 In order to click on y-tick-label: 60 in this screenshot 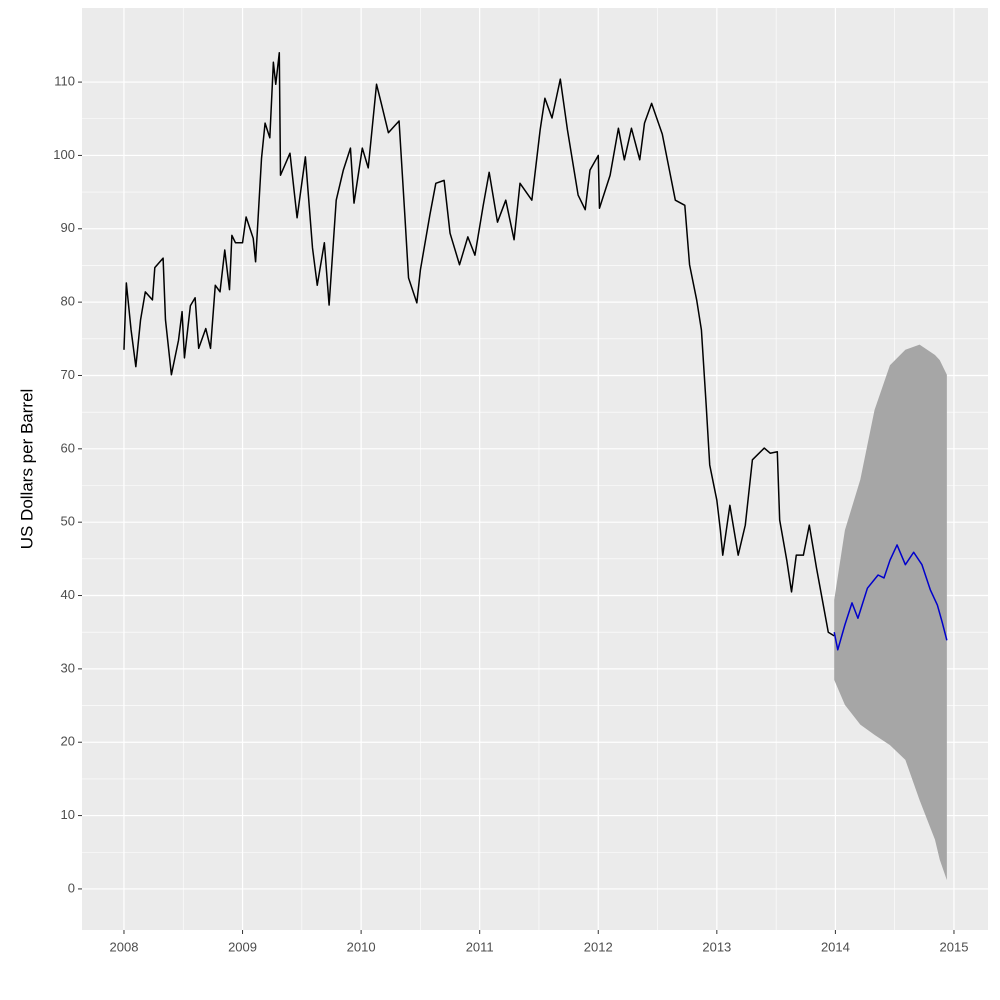, I will do `click(68, 447)`.